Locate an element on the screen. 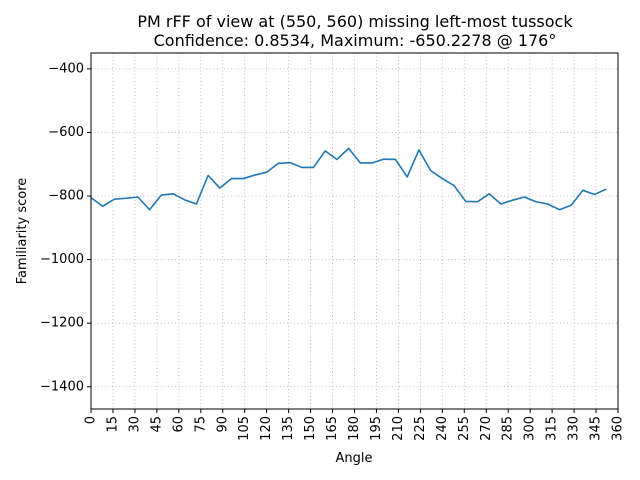  series-line is located at coordinates (348, 179).